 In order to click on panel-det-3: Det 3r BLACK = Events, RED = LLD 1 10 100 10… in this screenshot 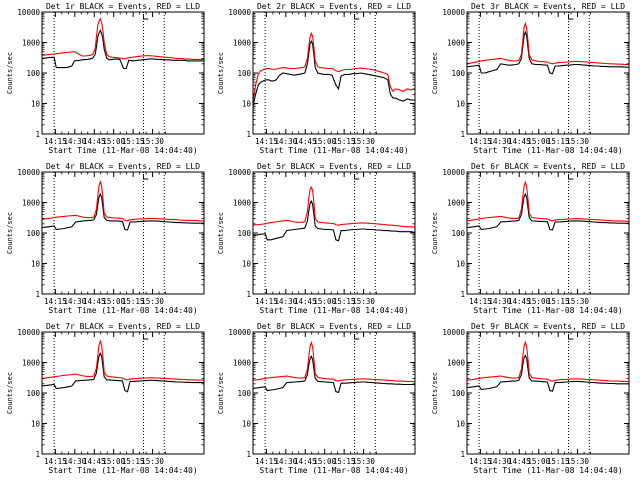, I will do `click(530, 78)`.